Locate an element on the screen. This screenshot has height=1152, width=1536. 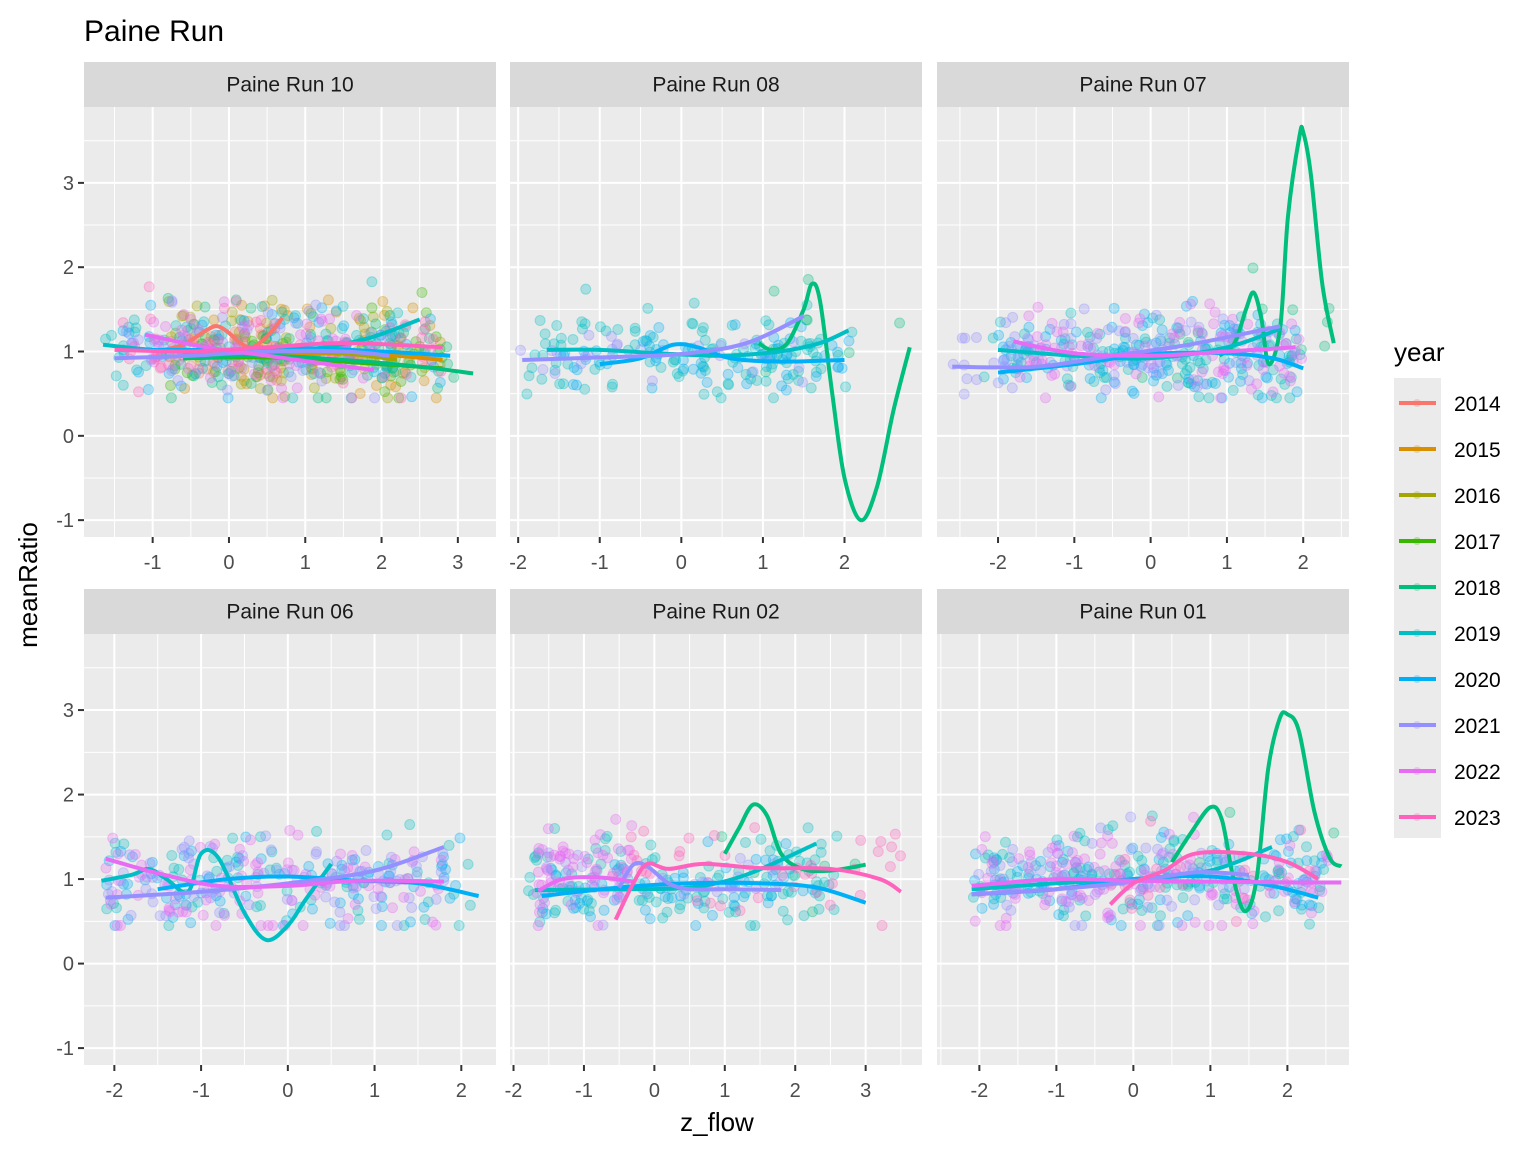
smooth-line-2022 is located at coordinates (259, 352).